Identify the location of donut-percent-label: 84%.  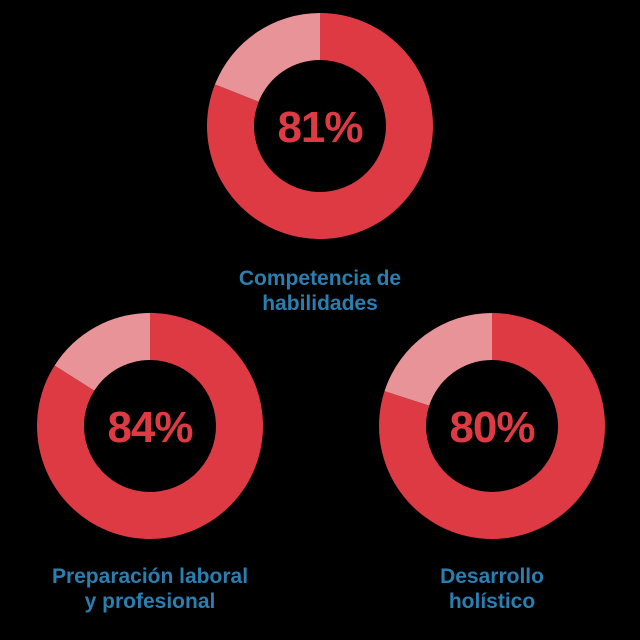
(149, 427).